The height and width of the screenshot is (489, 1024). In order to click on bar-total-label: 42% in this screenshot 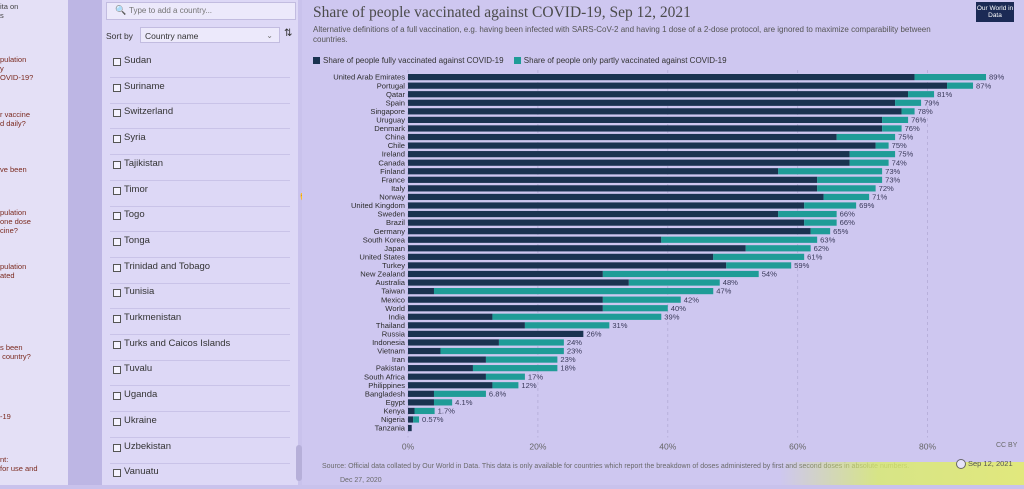, I will do `click(691, 299)`.